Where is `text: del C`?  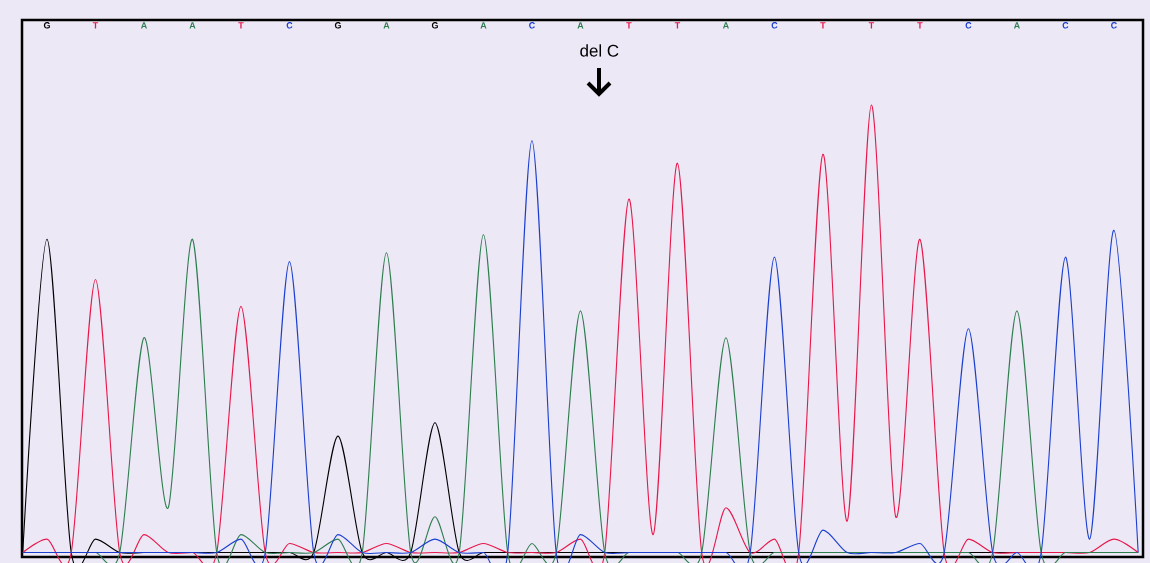 text: del C is located at coordinates (599, 50).